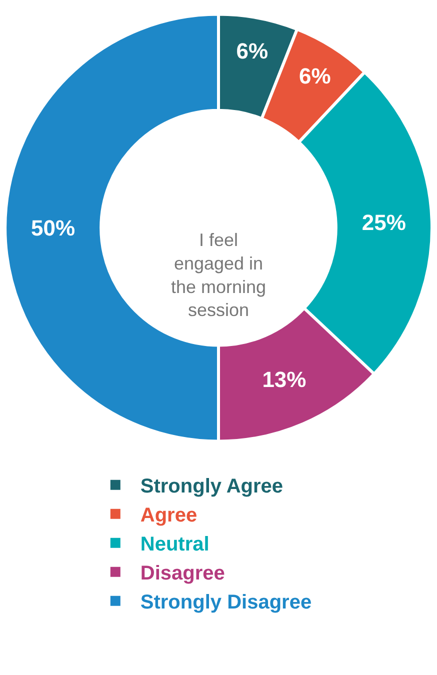 This screenshot has width=437, height=675. I want to click on data-label: 13%, so click(284, 379).